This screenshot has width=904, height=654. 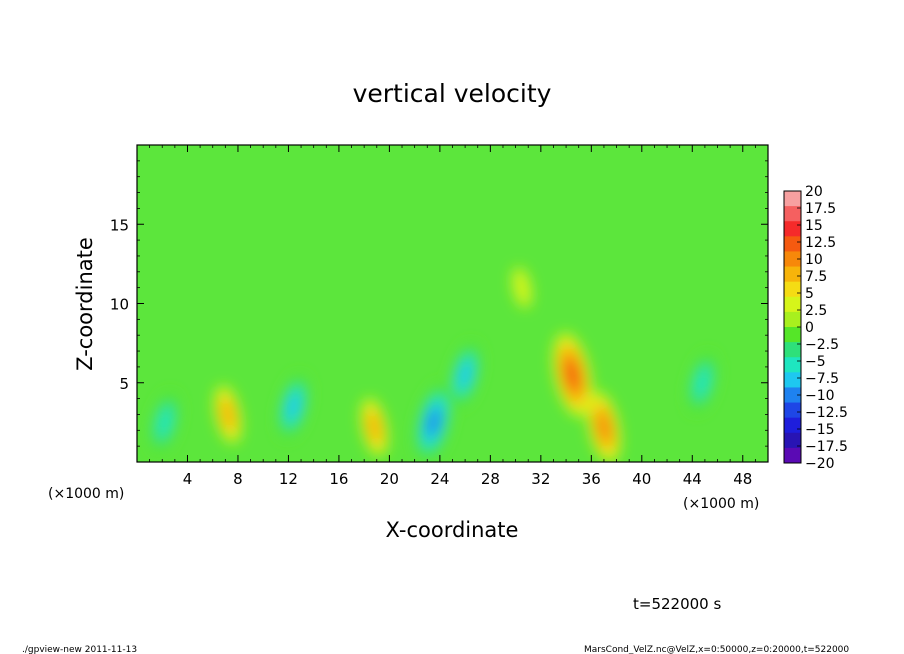 What do you see at coordinates (85, 304) in the screenshot?
I see `y-axis-label: Z-coordinate` at bounding box center [85, 304].